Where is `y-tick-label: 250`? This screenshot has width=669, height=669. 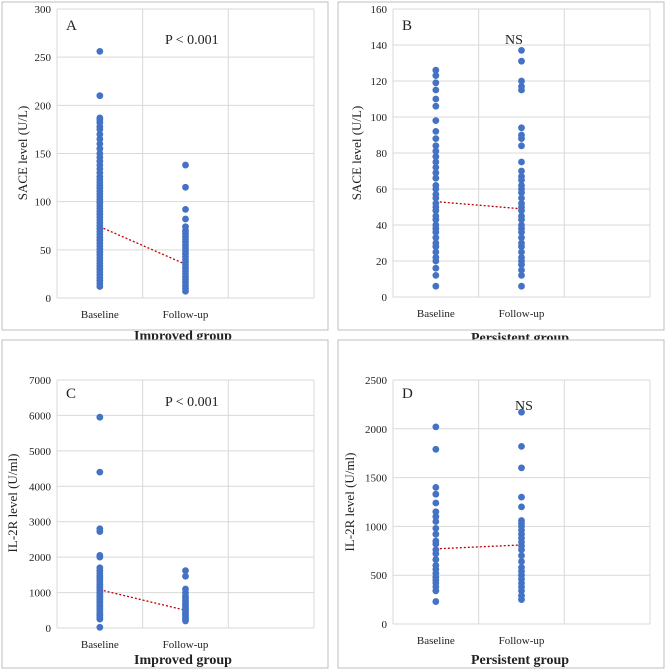 y-tick-label: 250 is located at coordinates (43, 58).